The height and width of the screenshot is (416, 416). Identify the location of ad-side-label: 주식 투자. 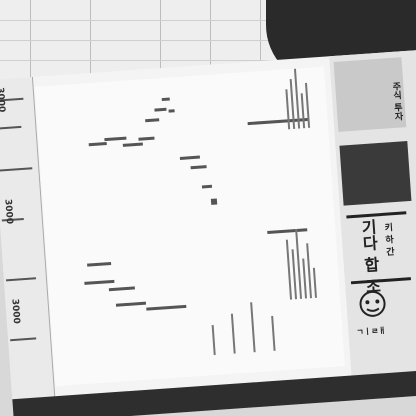
(396, 101).